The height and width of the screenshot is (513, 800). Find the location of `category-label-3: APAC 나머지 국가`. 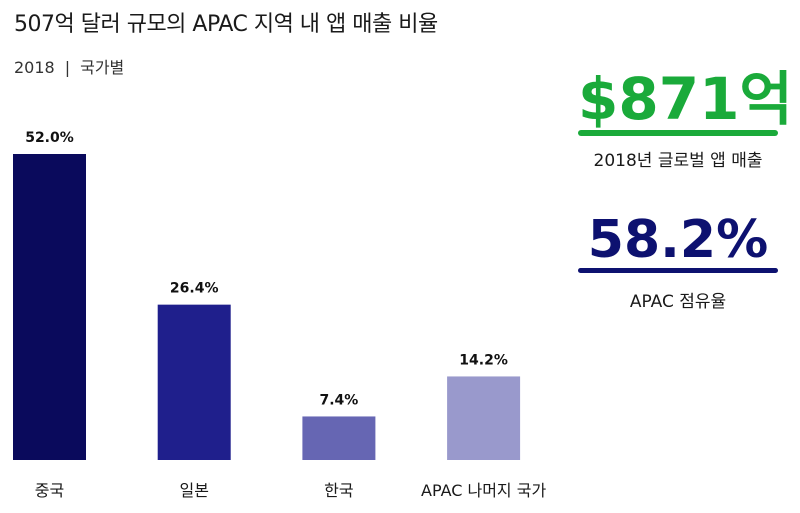

category-label-3: APAC 나머지 국가 is located at coordinates (483, 490).